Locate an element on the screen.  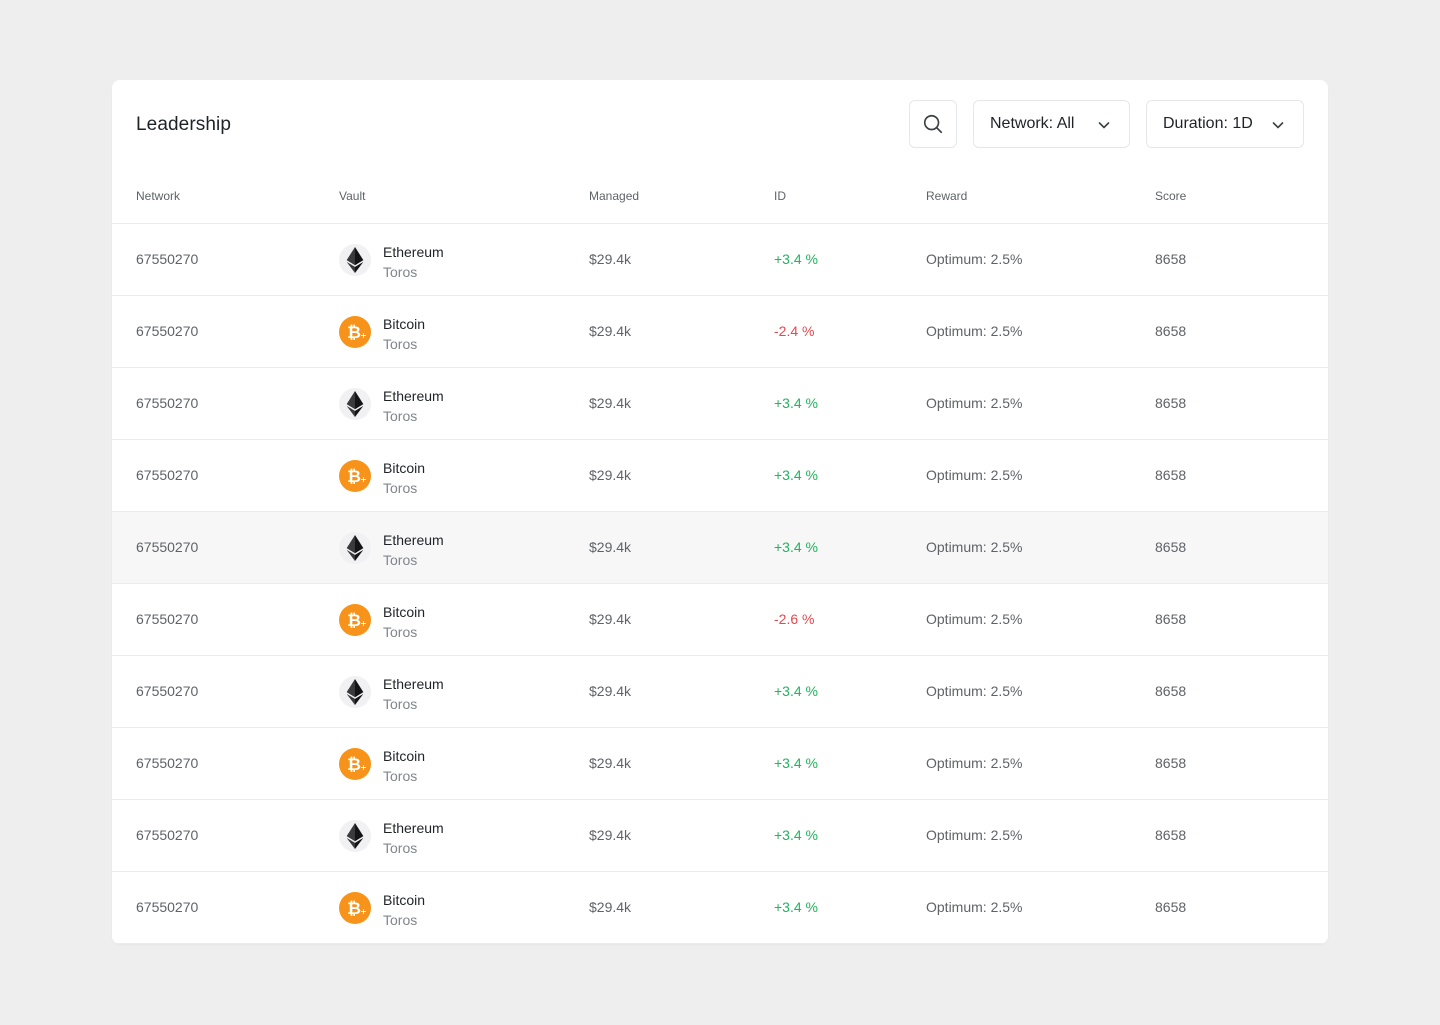
chevron-down-icon is located at coordinates (1104, 125).